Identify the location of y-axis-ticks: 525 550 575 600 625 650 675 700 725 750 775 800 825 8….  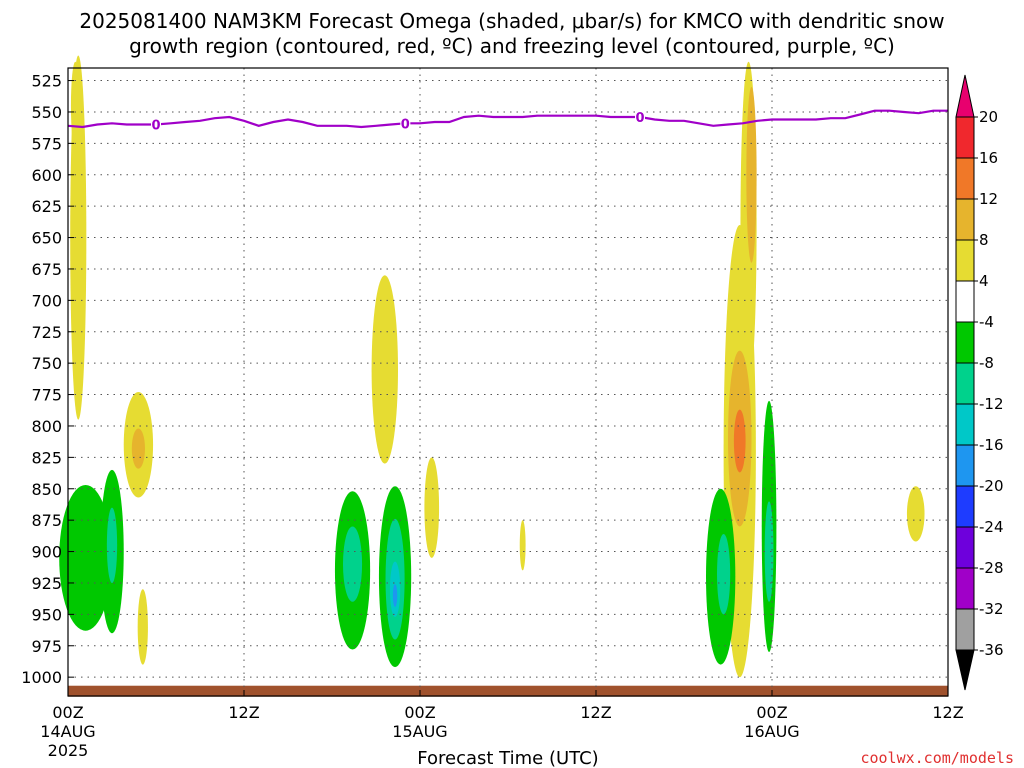
(47, 379).